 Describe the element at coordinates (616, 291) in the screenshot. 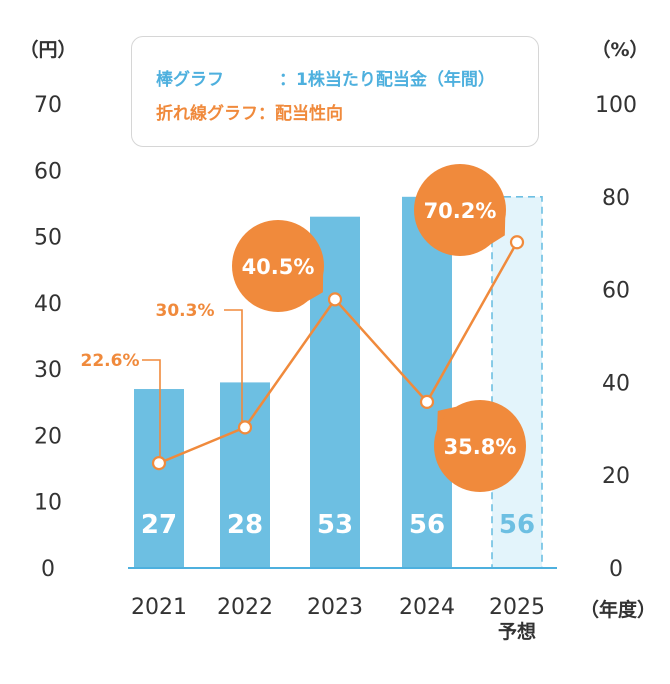

I see `right-tick-label: 60` at that location.